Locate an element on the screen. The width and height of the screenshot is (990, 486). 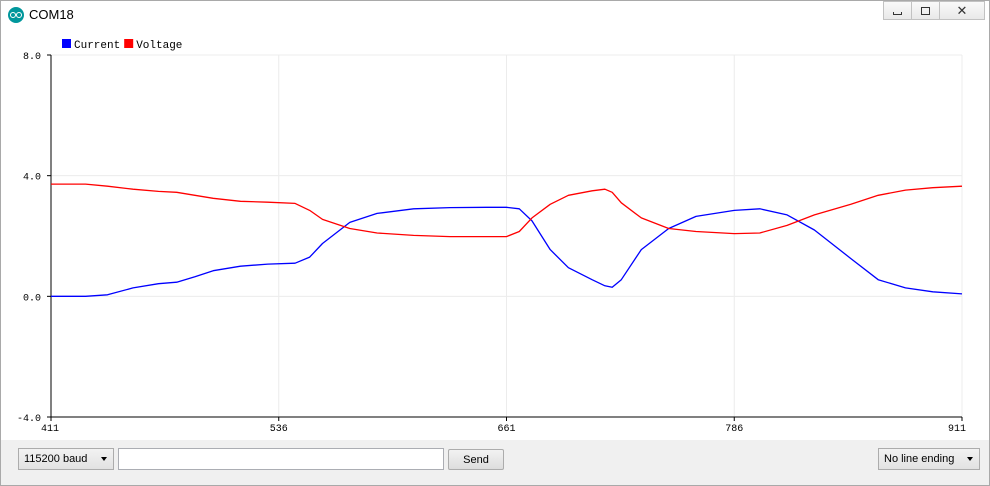
close-button: ✕ is located at coordinates (962, 10).